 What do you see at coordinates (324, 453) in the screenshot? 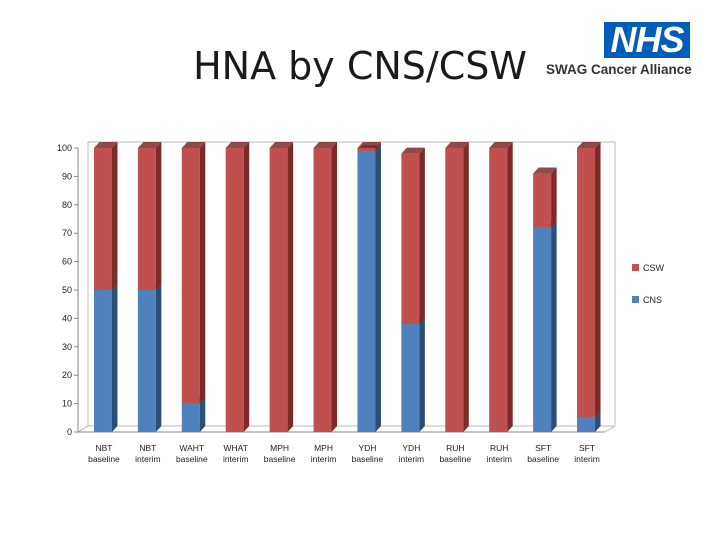
I see `x-tick-label: MPH interim` at bounding box center [324, 453].